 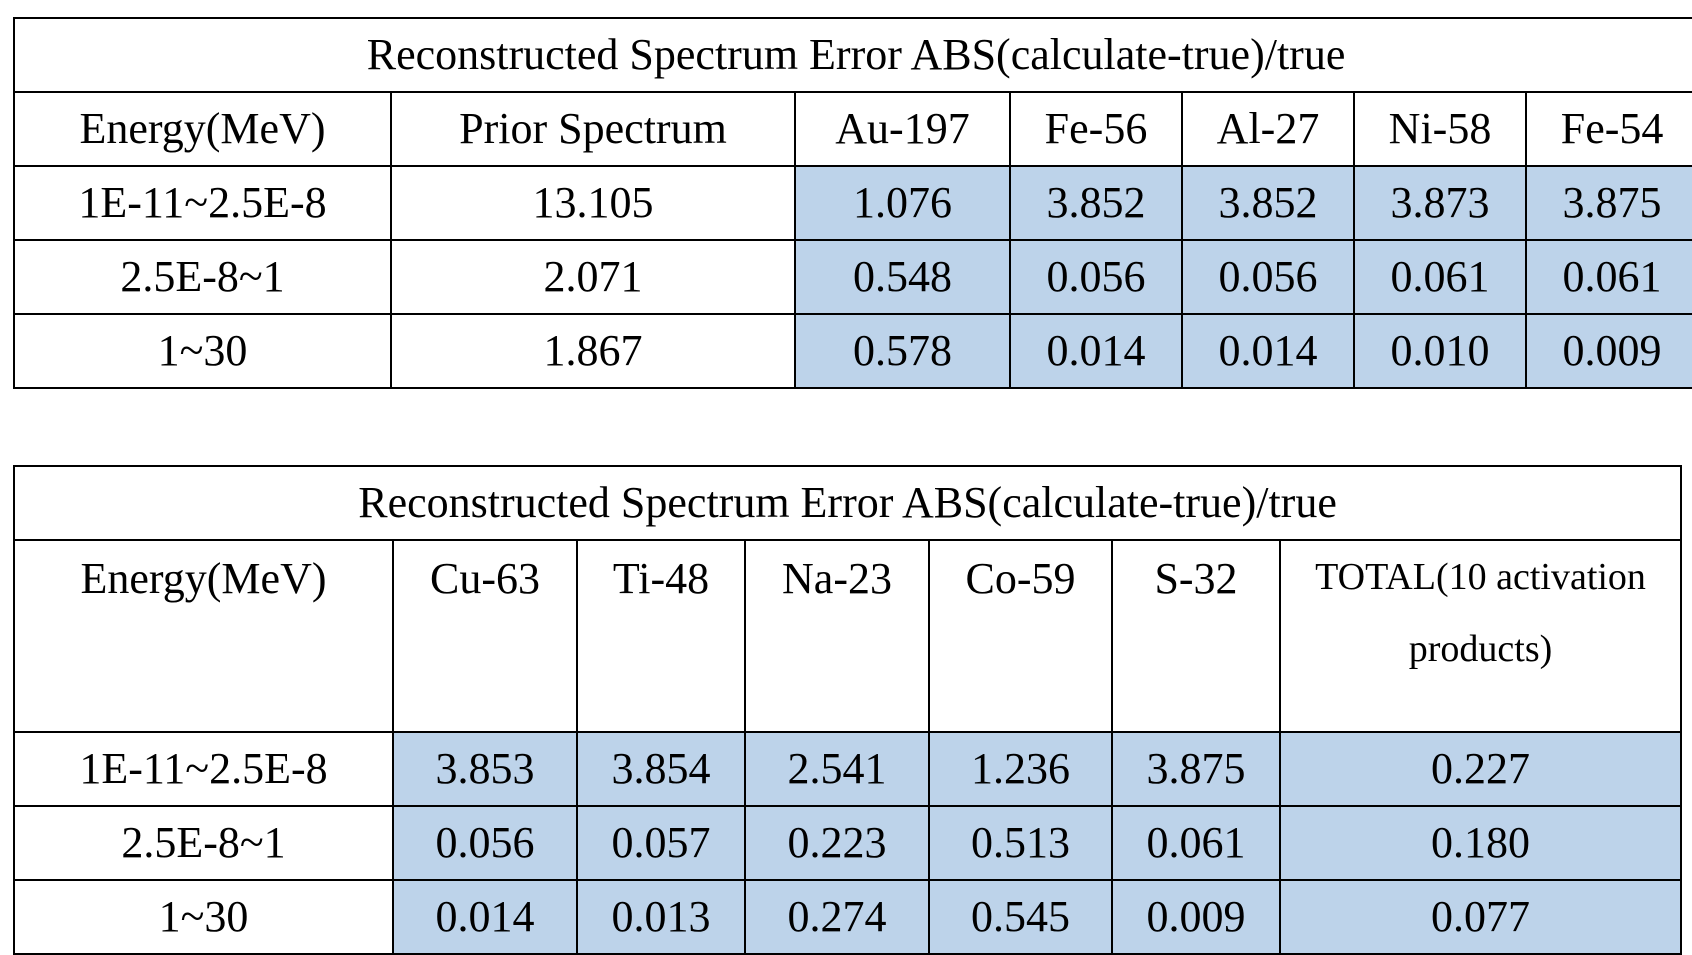 What do you see at coordinates (593, 351) in the screenshot?
I see `value-cell: 1.867` at bounding box center [593, 351].